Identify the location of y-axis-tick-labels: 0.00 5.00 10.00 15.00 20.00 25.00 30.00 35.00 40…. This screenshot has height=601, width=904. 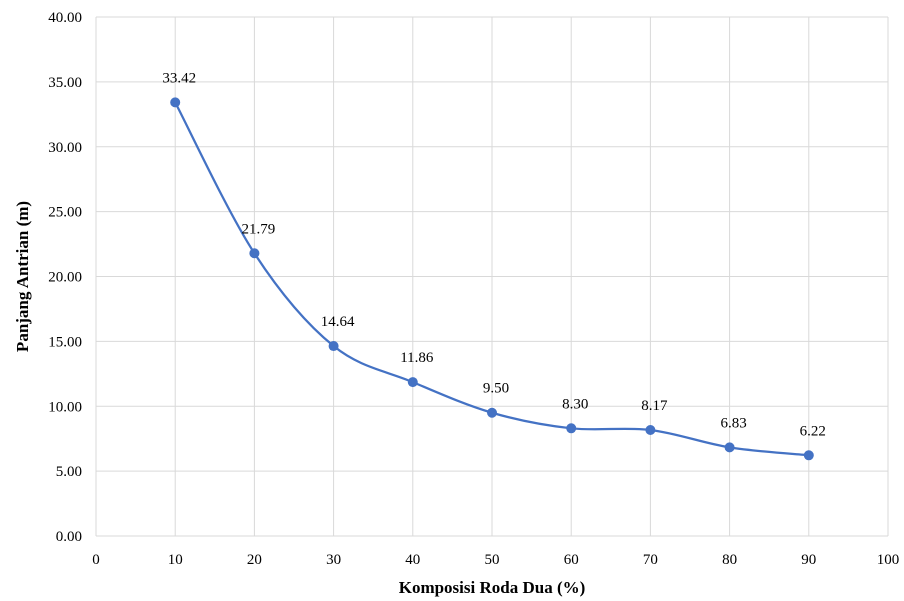
(65, 277).